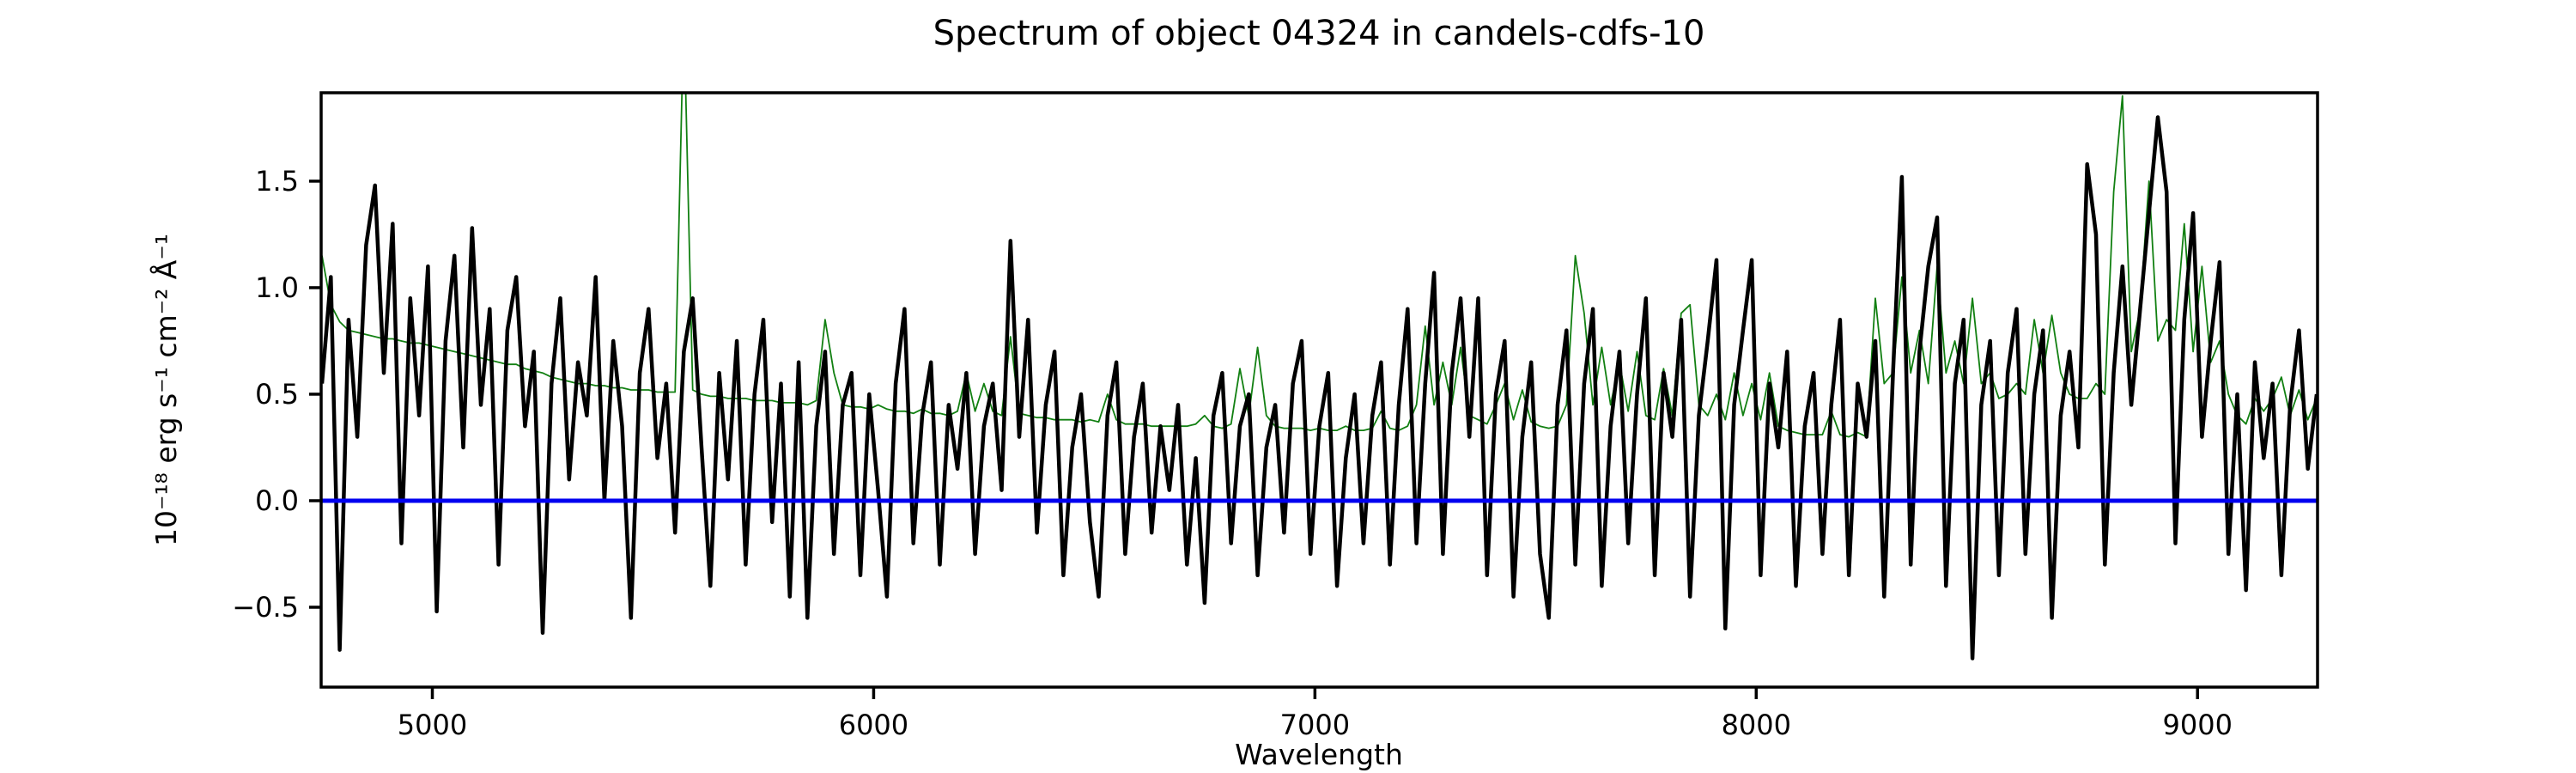 The image size is (2576, 773). I want to click on y-axis-label: 10⁻¹⁸ erg s⁻¹ cm⁻² Å⁻¹, so click(166, 390).